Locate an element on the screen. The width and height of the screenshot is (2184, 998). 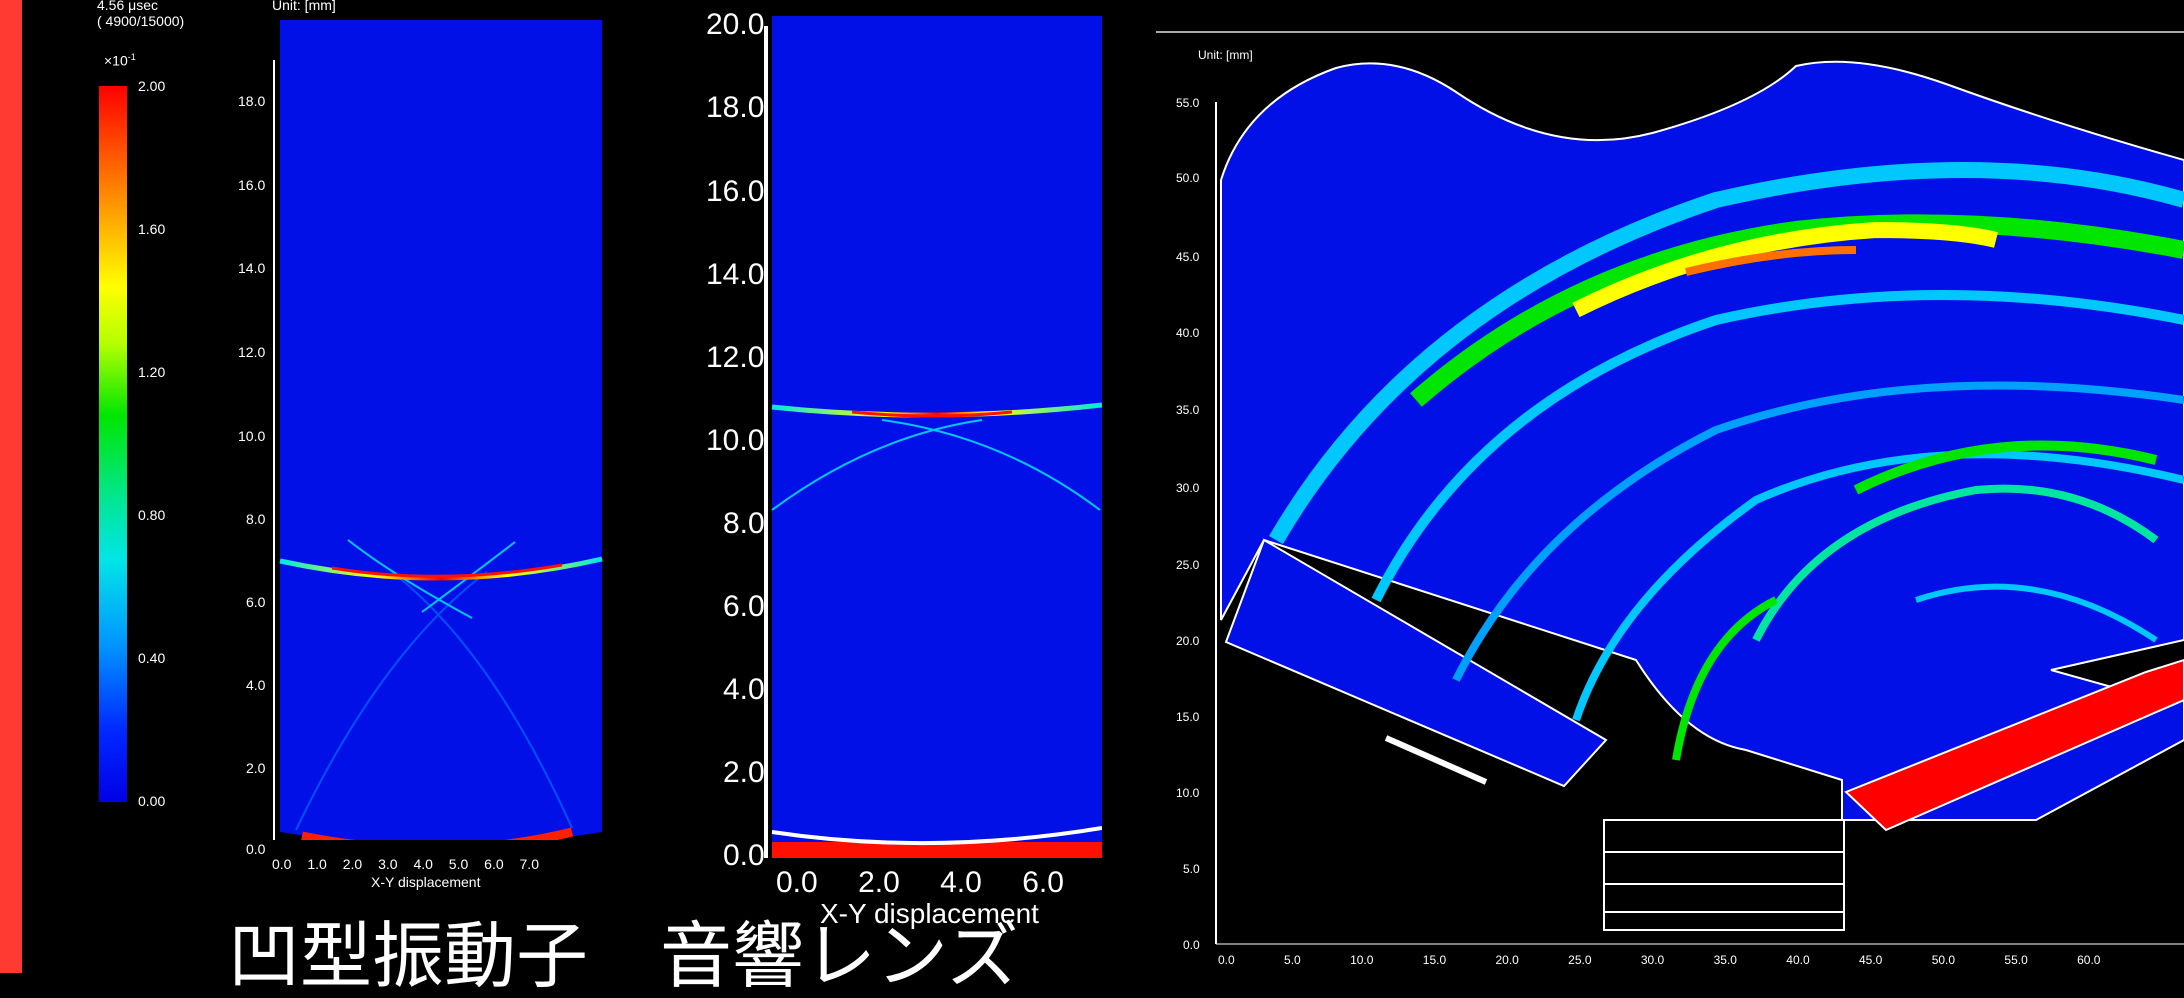
colorbar-tick: 0.40 is located at coordinates (152, 658).